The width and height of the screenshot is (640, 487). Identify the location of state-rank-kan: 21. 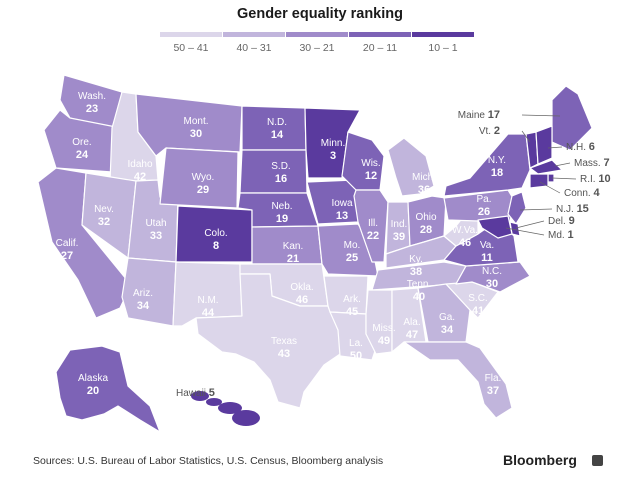
(293, 259).